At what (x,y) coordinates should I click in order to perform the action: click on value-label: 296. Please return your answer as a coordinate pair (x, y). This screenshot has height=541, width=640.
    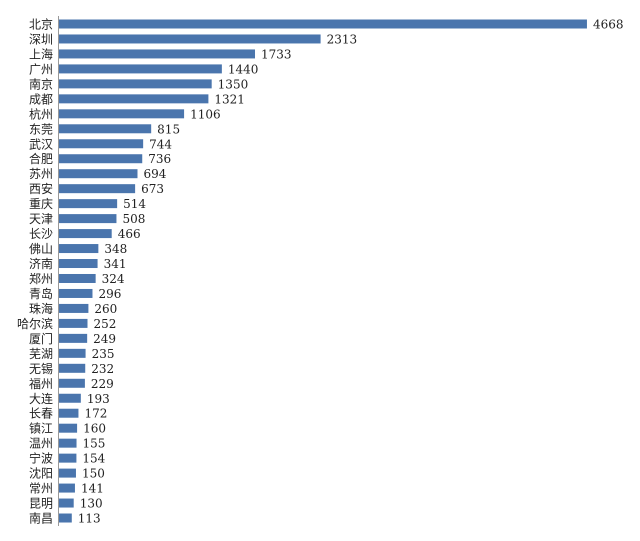
    Looking at the image, I should click on (109, 294).